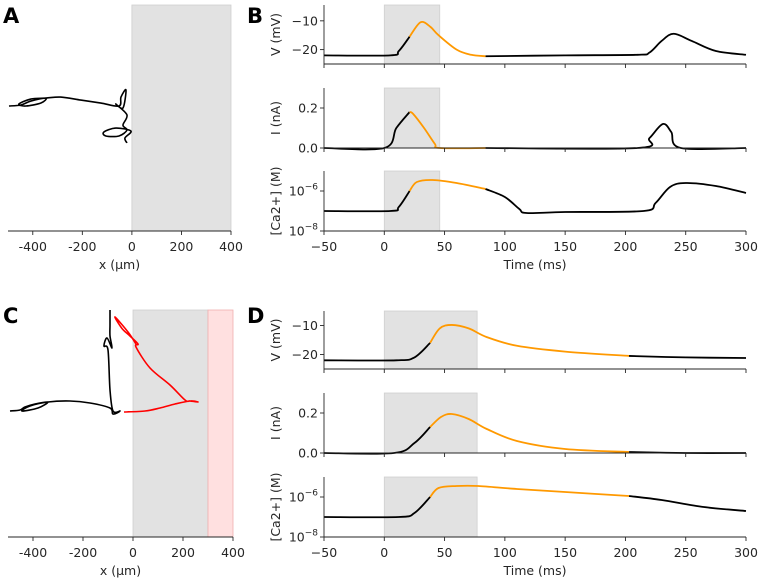 This screenshot has height=582, width=781. Describe the element at coordinates (255, 16) in the screenshot. I see `panel-letter: B` at that location.